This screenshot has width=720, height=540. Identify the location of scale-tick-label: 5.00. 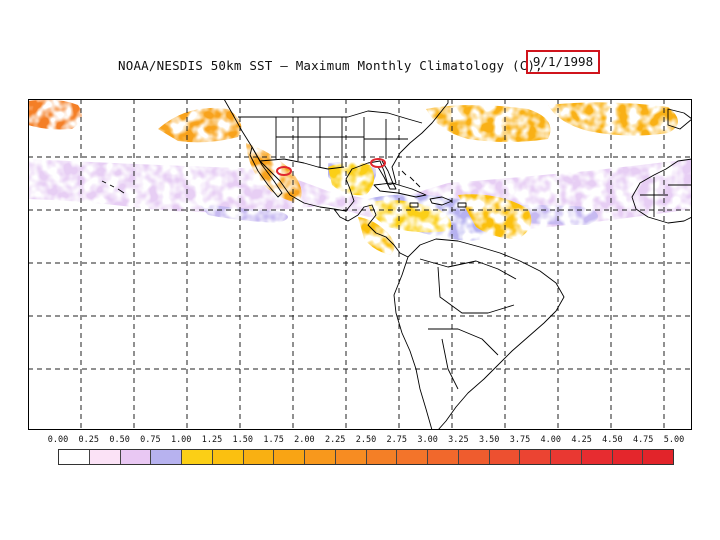
(674, 440).